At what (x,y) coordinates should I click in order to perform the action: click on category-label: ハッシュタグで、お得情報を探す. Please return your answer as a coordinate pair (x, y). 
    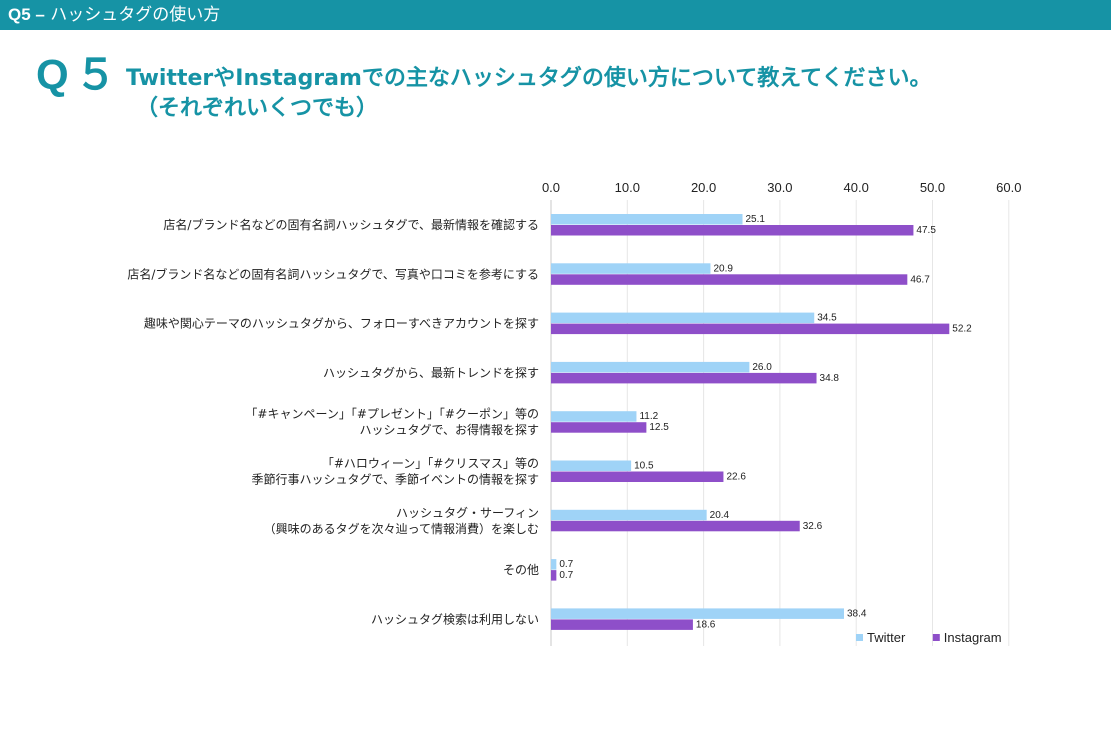
    Looking at the image, I should click on (449, 429).